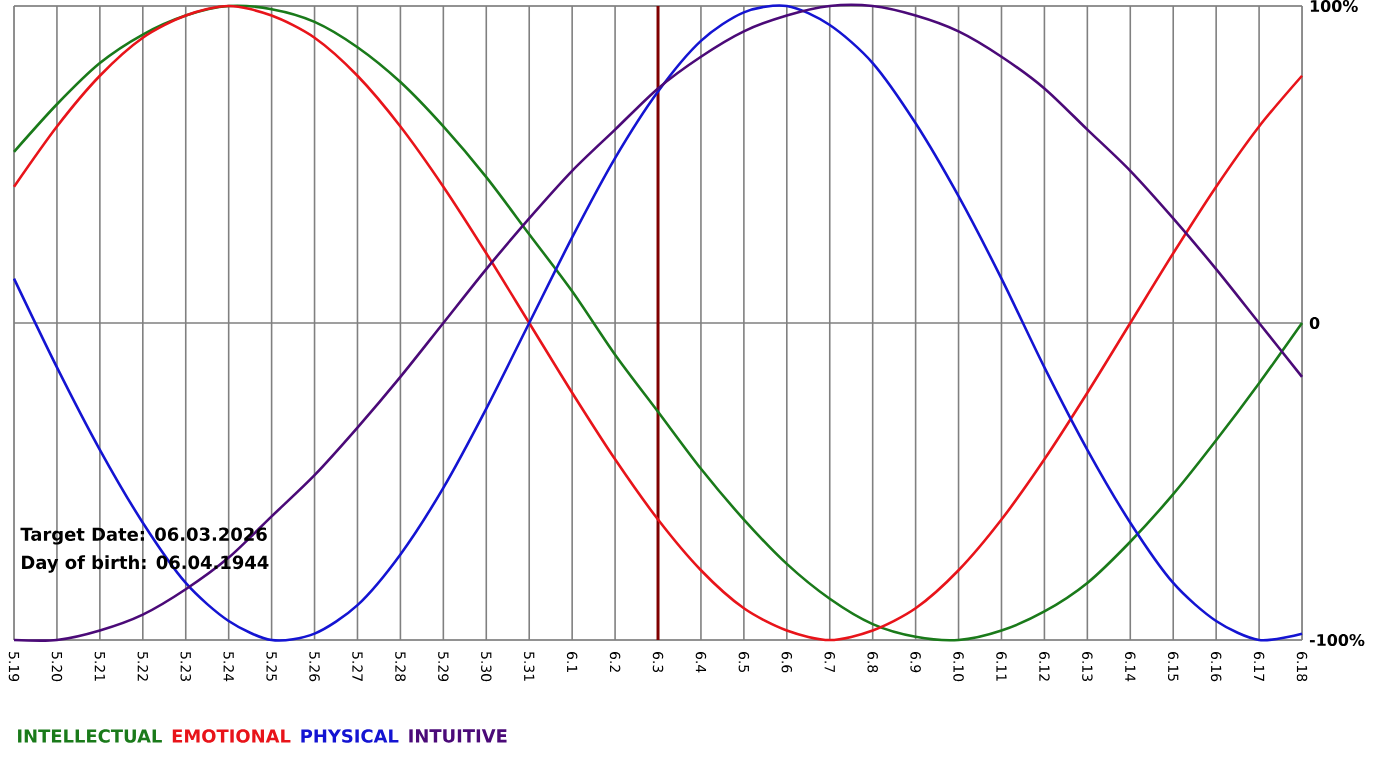 The width and height of the screenshot is (1400, 760). I want to click on text: EMOTIONAL, so click(231, 736).